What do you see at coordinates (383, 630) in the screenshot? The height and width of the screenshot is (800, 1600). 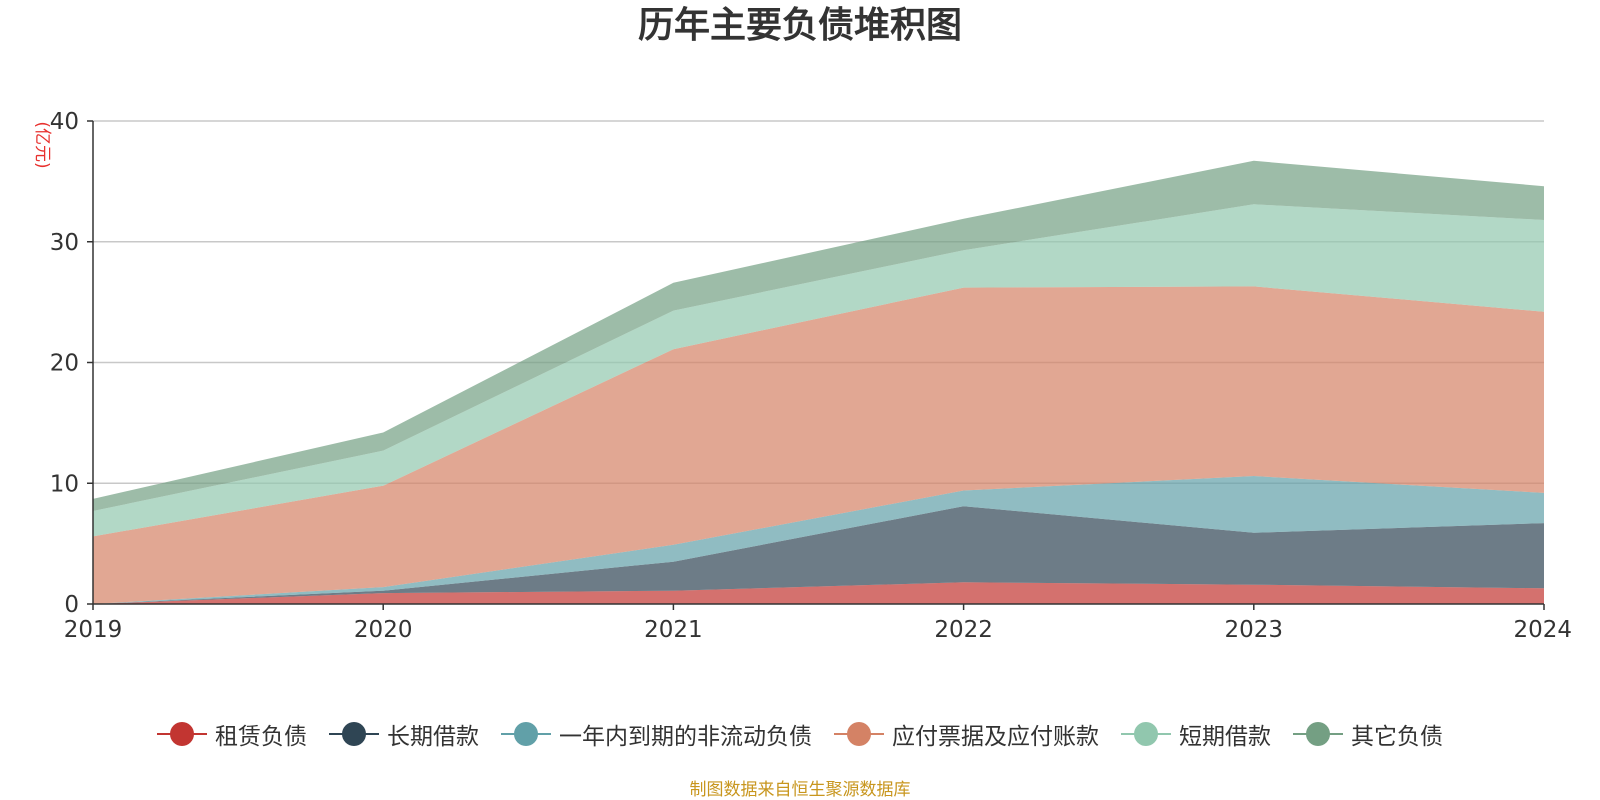 I see `x-tick-label: 2020` at bounding box center [383, 630].